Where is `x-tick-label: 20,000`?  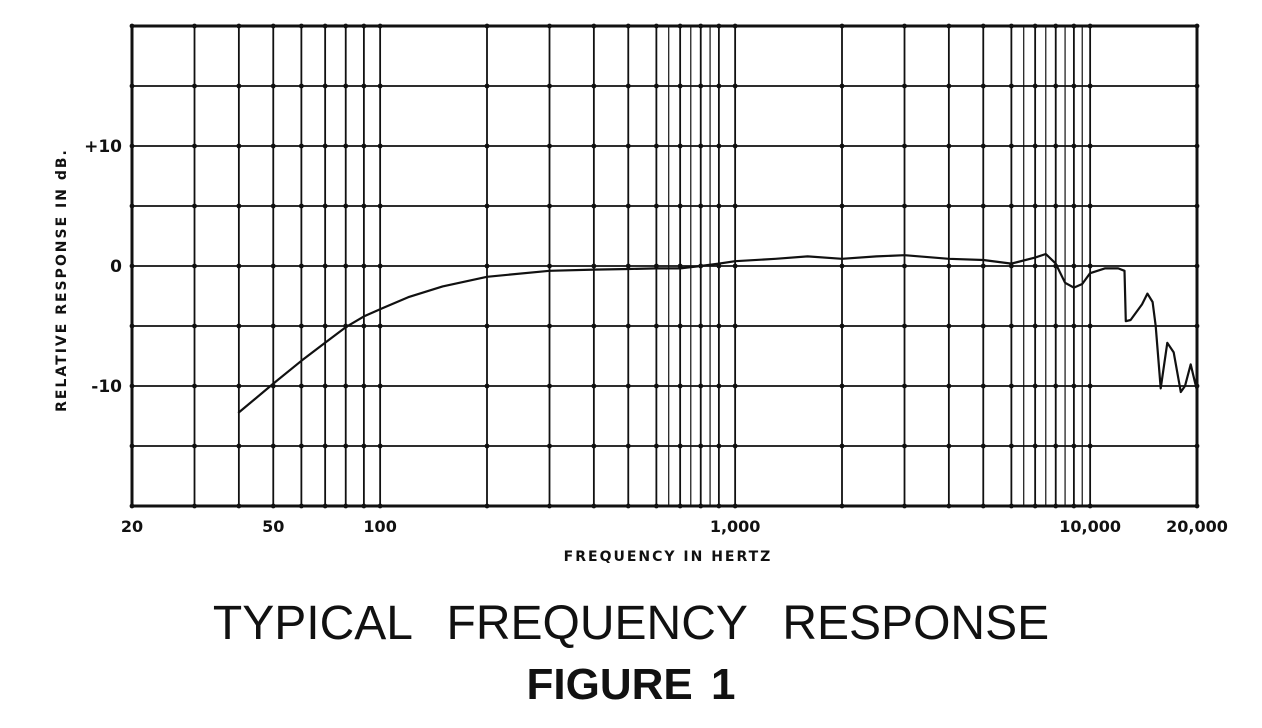
x-tick-label: 20,000 is located at coordinates (1197, 526).